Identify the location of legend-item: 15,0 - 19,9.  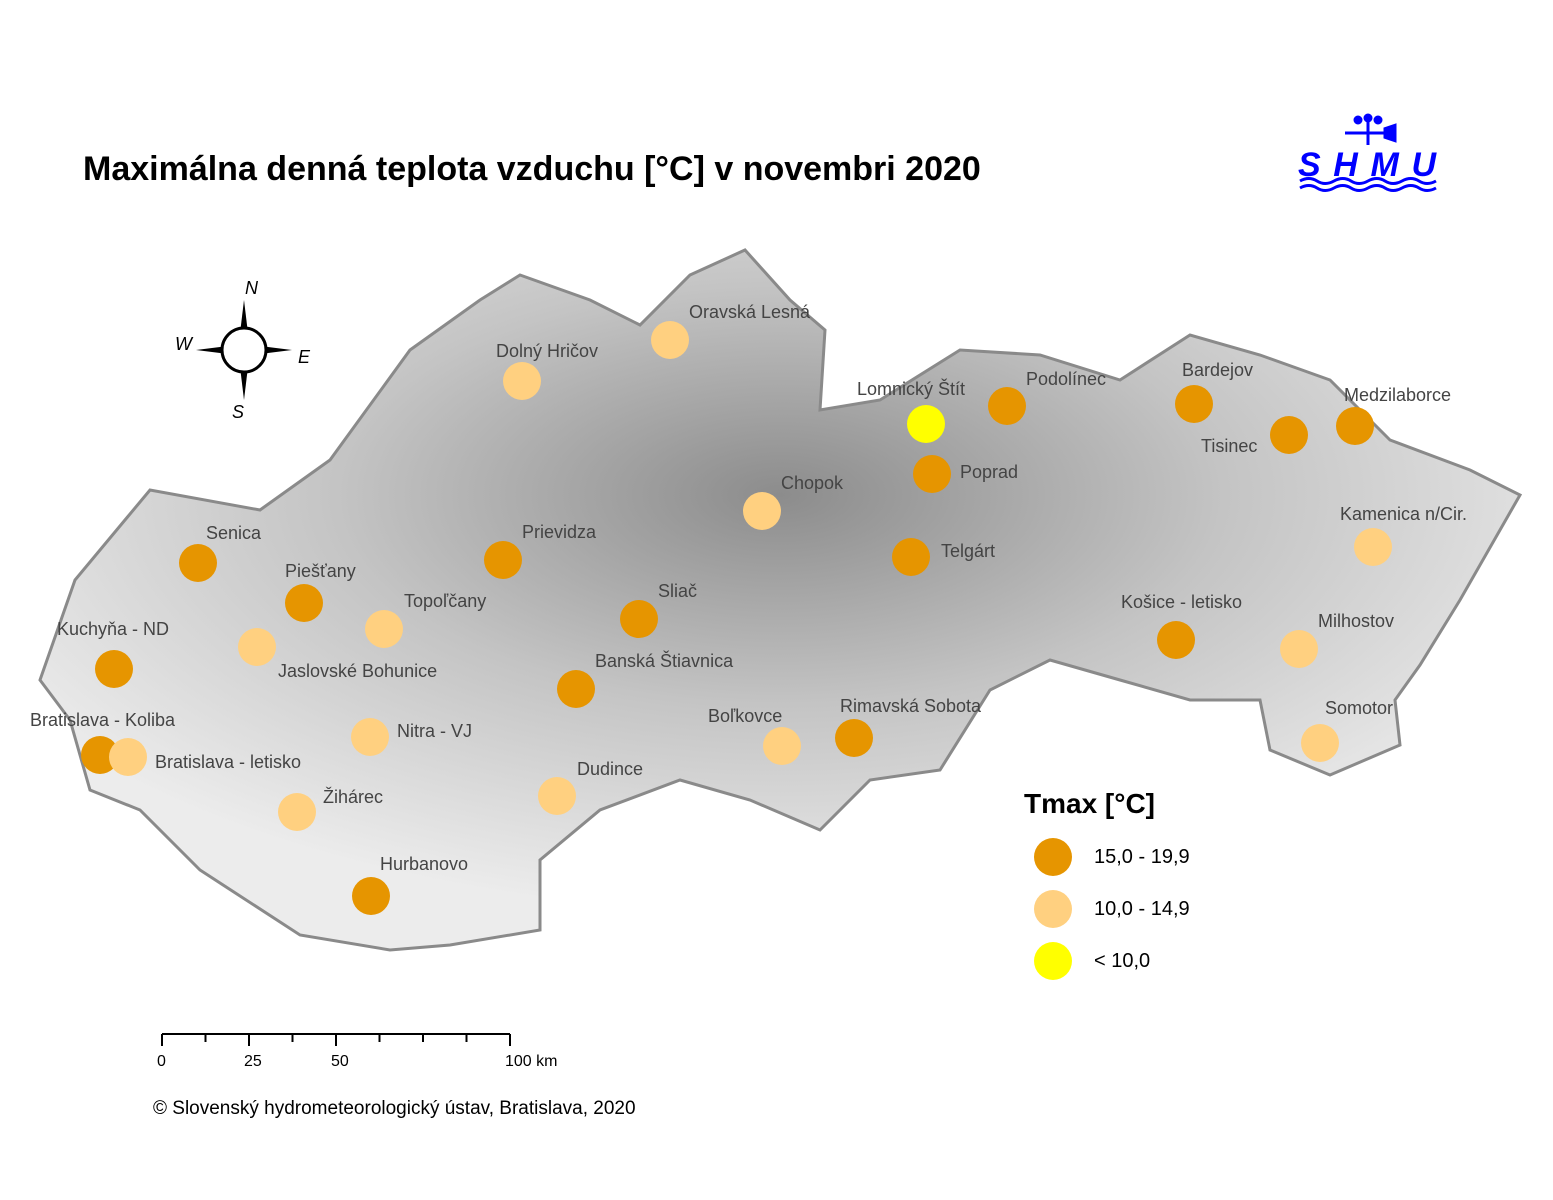
(1112, 857).